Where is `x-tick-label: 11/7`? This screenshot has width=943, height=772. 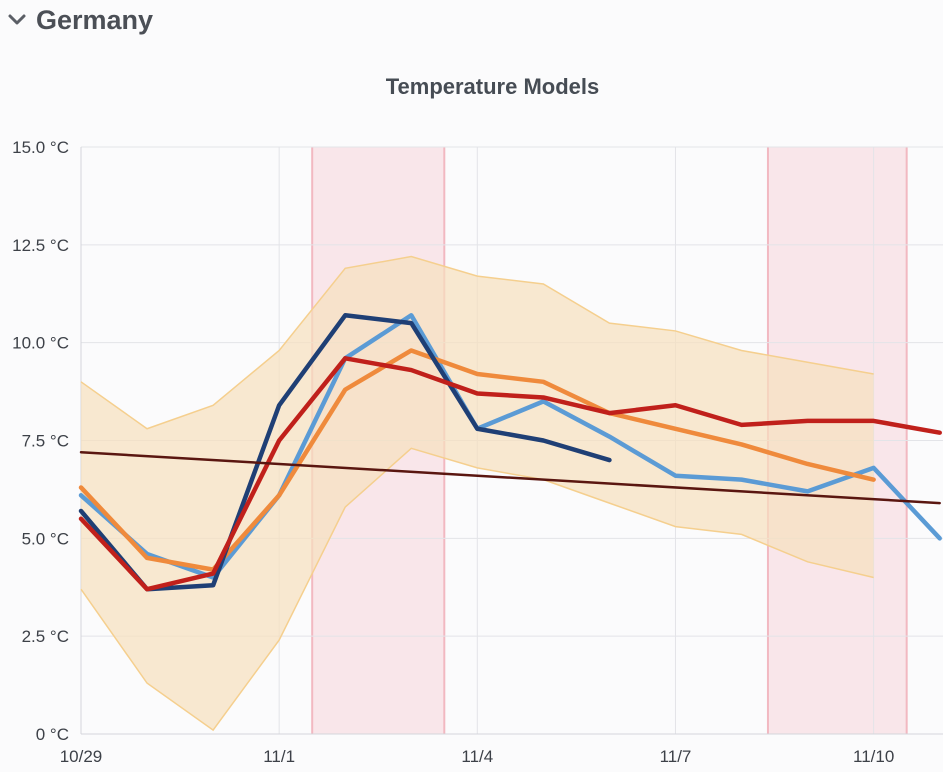 x-tick-label: 11/7 is located at coordinates (676, 756).